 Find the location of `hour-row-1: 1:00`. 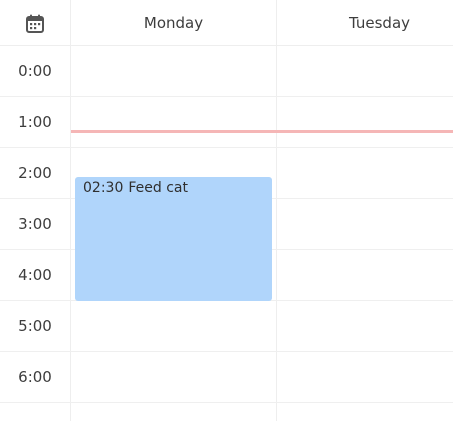

hour-row-1: 1:00 is located at coordinates (226, 122).